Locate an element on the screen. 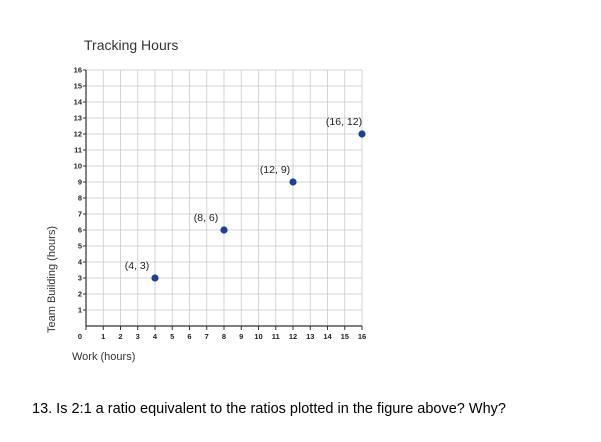 The image size is (601, 442). y-tick-label: 10 is located at coordinates (78, 166).